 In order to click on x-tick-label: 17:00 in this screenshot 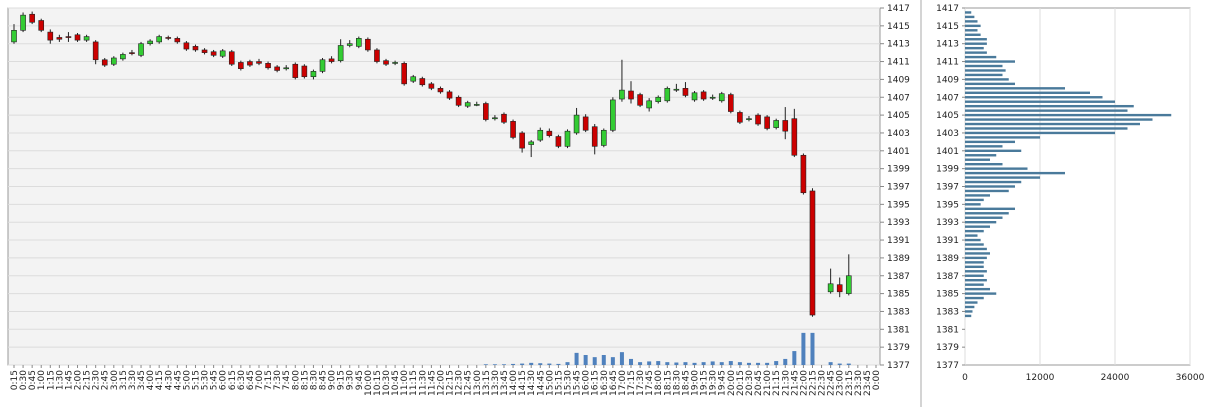, I will do `click(623, 383)`.